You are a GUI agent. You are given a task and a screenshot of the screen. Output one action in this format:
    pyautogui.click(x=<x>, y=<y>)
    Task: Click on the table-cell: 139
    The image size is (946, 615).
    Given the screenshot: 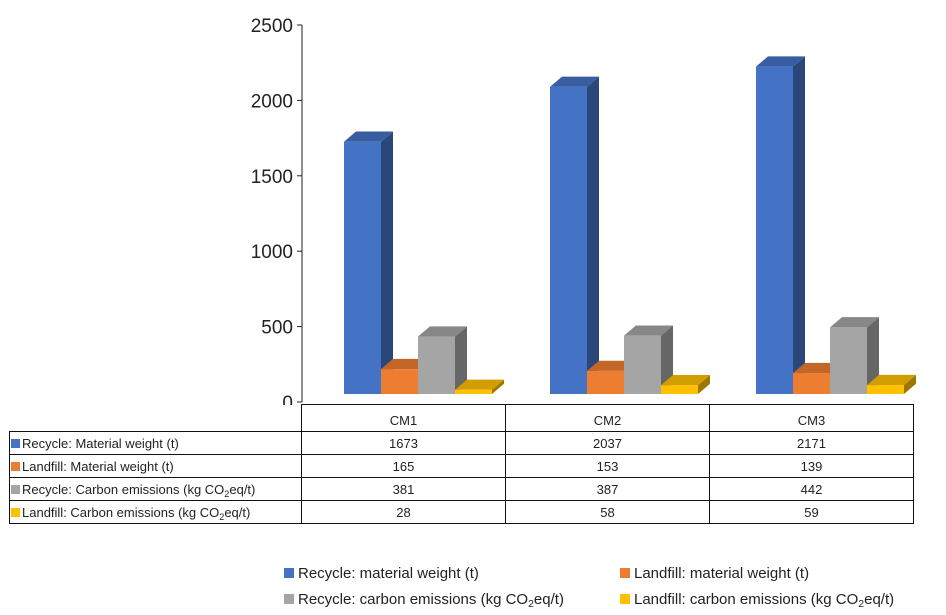 What is the action you would take?
    pyautogui.click(x=811, y=466)
    